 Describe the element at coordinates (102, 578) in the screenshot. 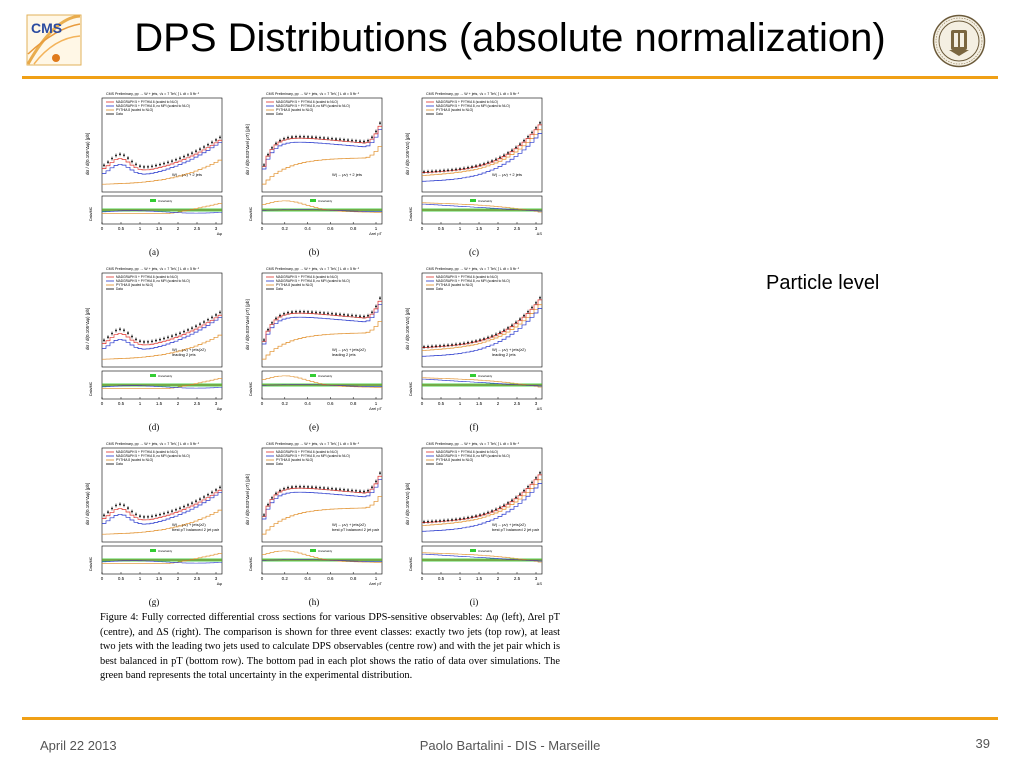

I see `x-tick-label: 0` at that location.